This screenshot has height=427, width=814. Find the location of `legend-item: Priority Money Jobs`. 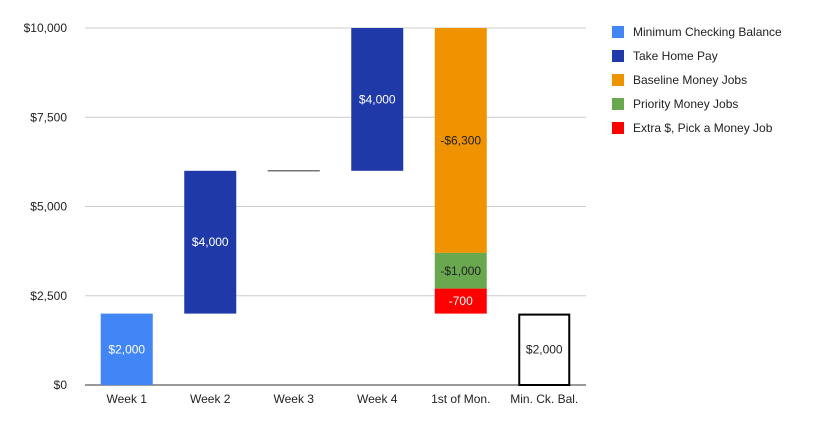

legend-item: Priority Money Jobs is located at coordinates (697, 104).